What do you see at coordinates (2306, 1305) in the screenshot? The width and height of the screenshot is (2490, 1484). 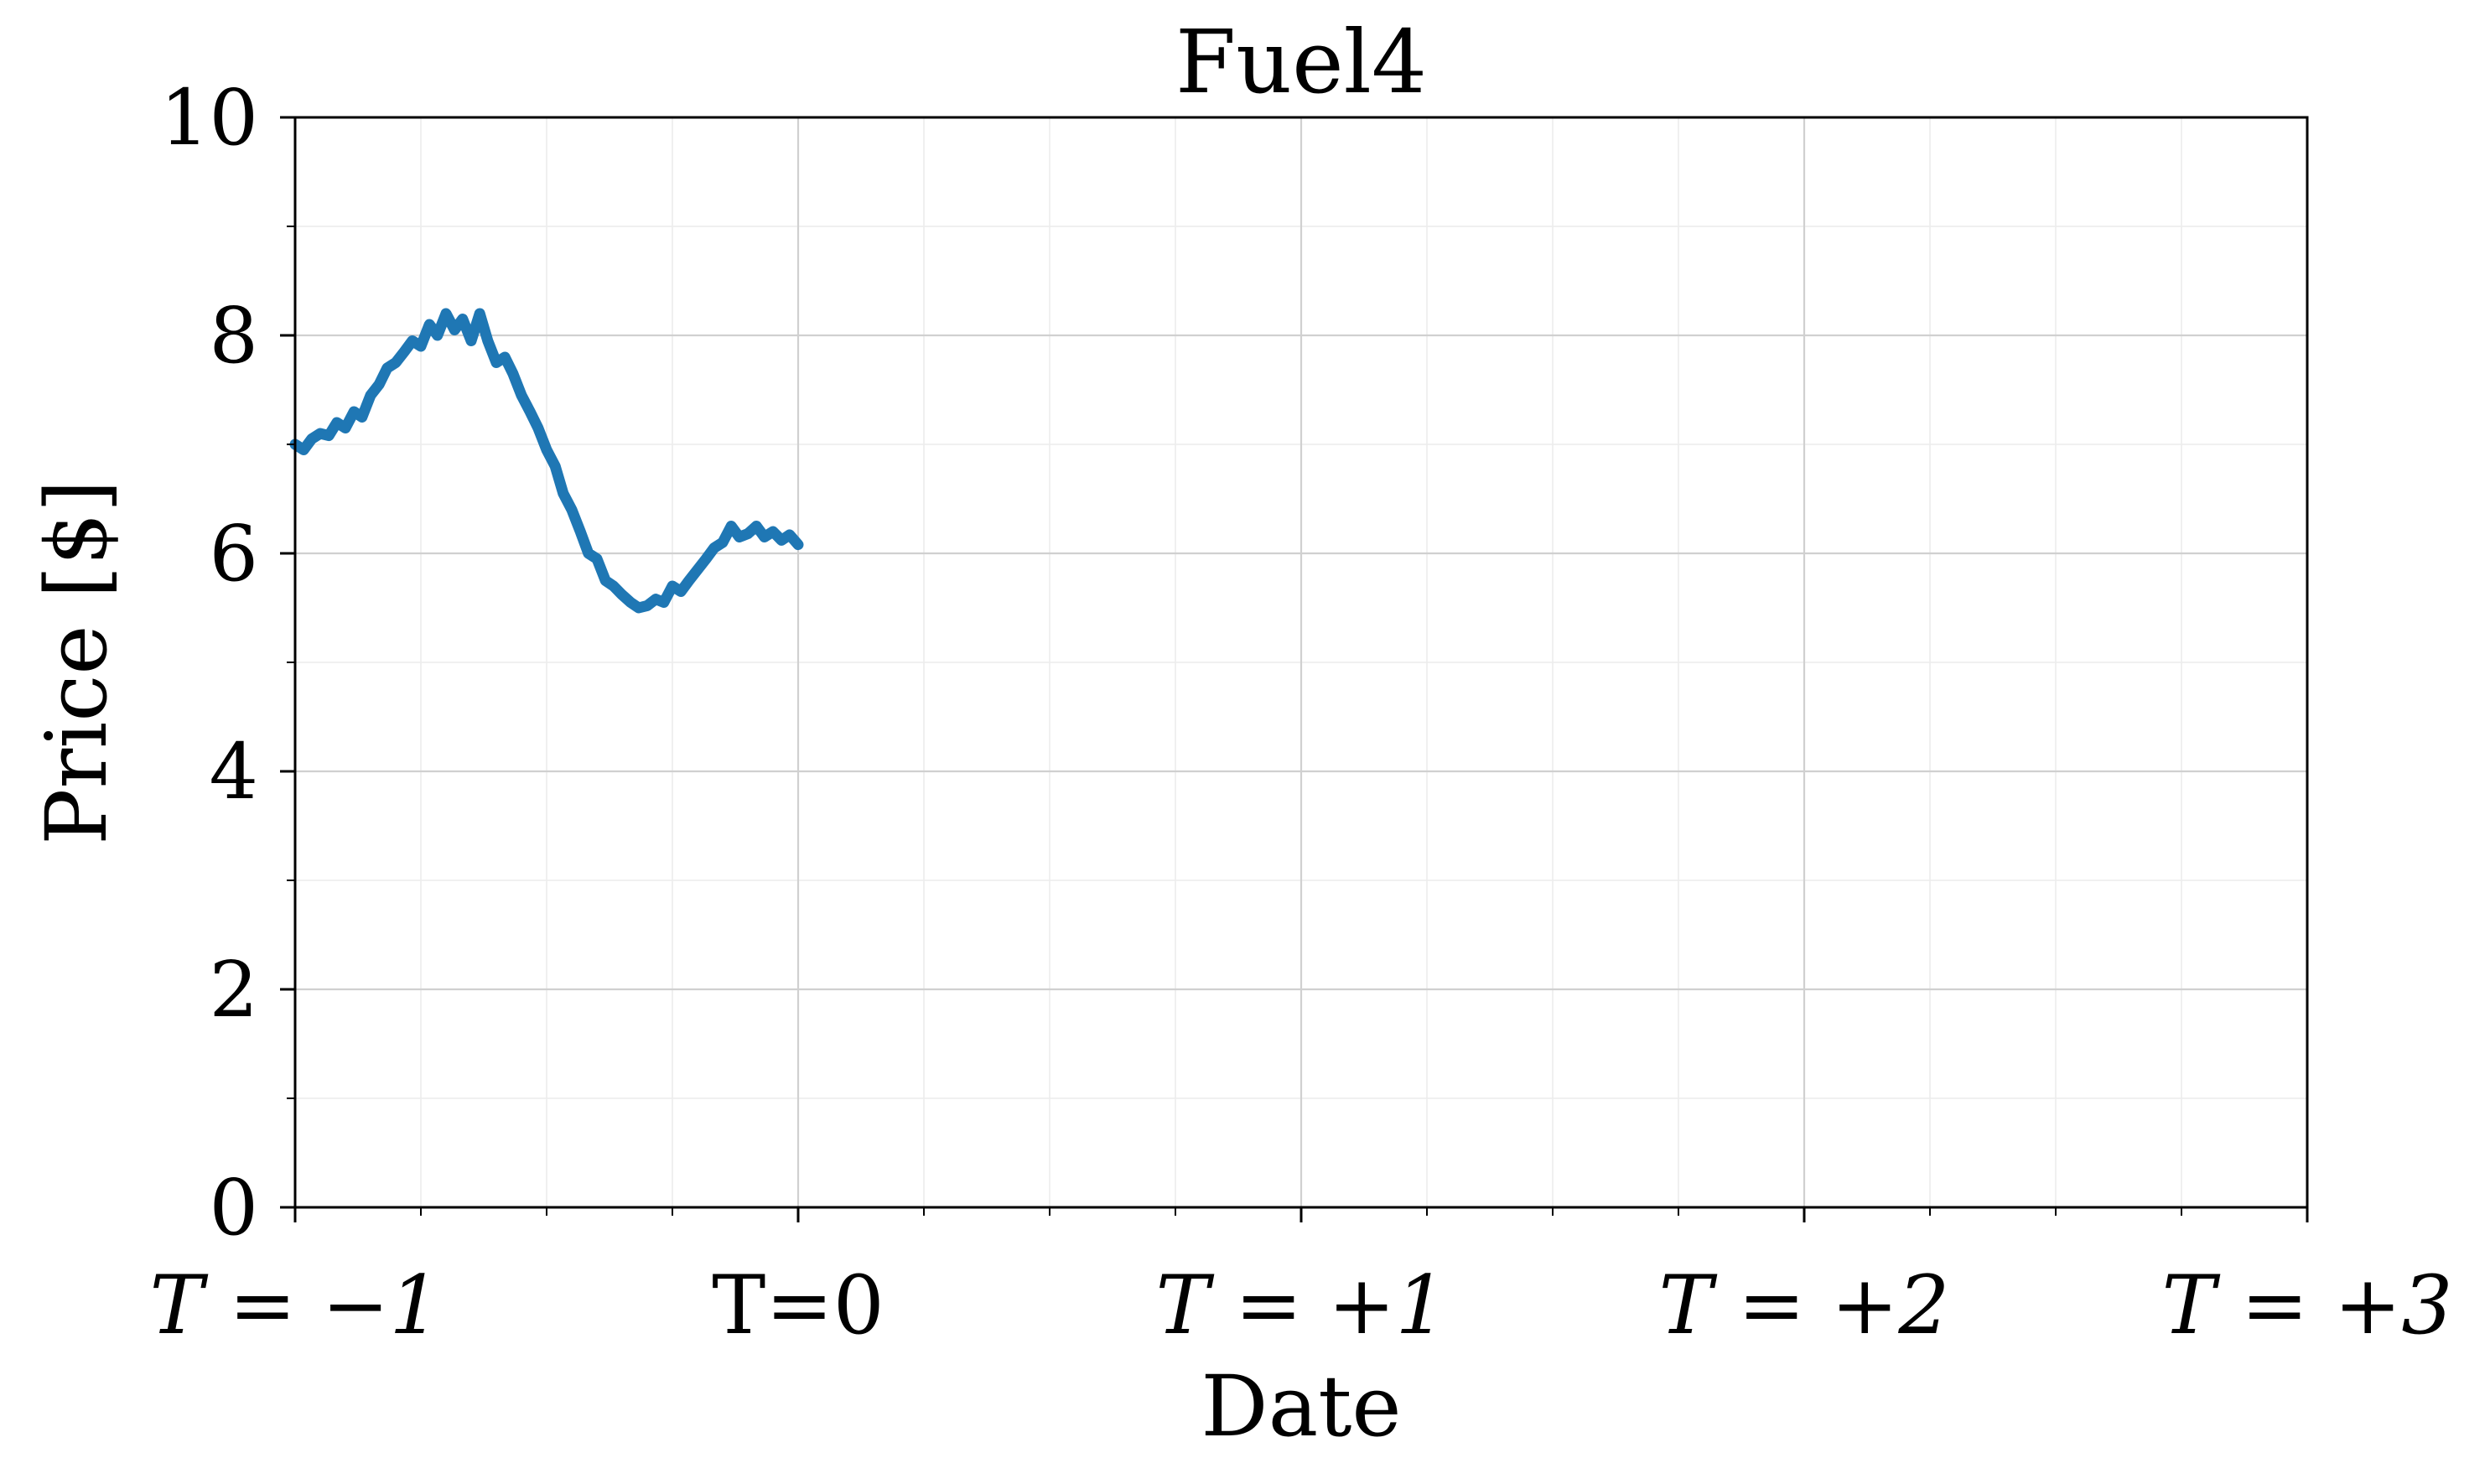 I see `x-tick-label: T = +3` at bounding box center [2306, 1305].